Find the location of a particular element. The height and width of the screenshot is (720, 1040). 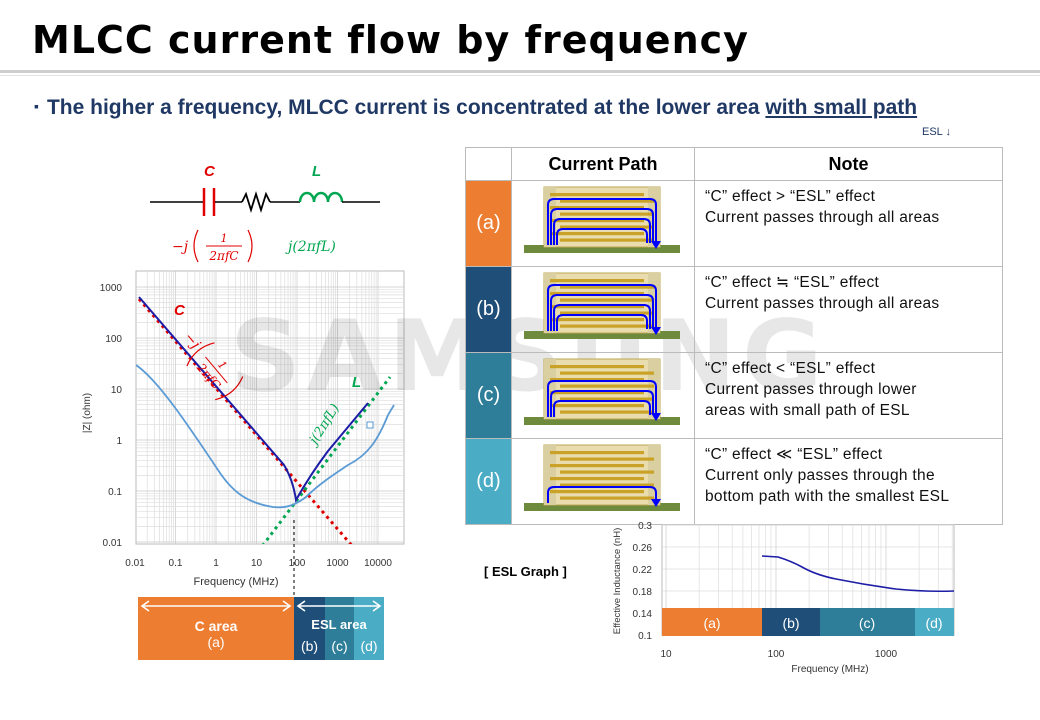

esl-band-d-label: (d) is located at coordinates (933, 623).